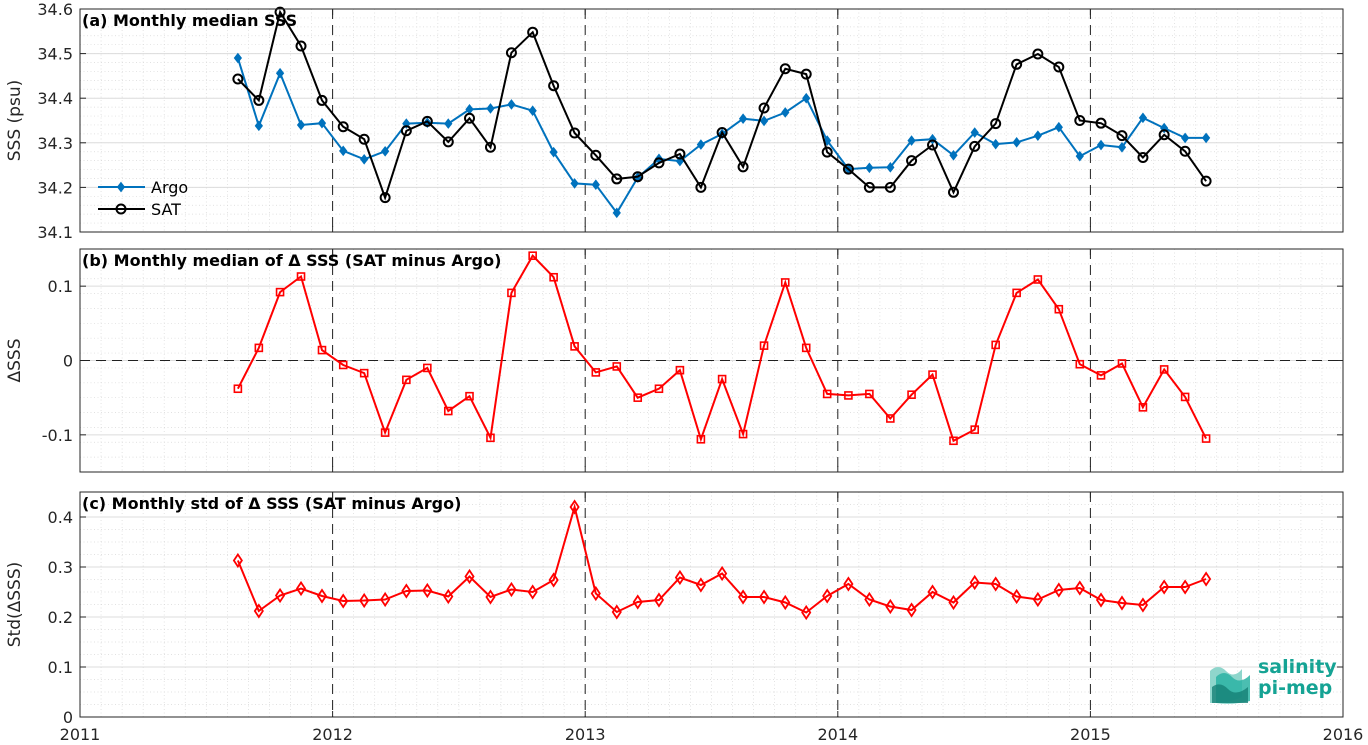 The image size is (1368, 745). I want to click on y-tick-label-34.6: 34.6, so click(55, 9).